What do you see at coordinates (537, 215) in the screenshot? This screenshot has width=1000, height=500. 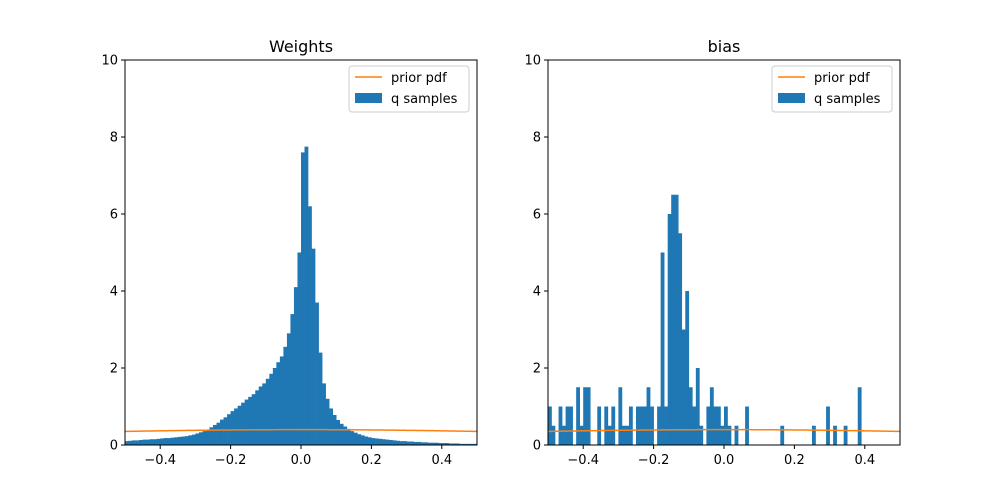 I see `y-tick-label: 6` at bounding box center [537, 215].